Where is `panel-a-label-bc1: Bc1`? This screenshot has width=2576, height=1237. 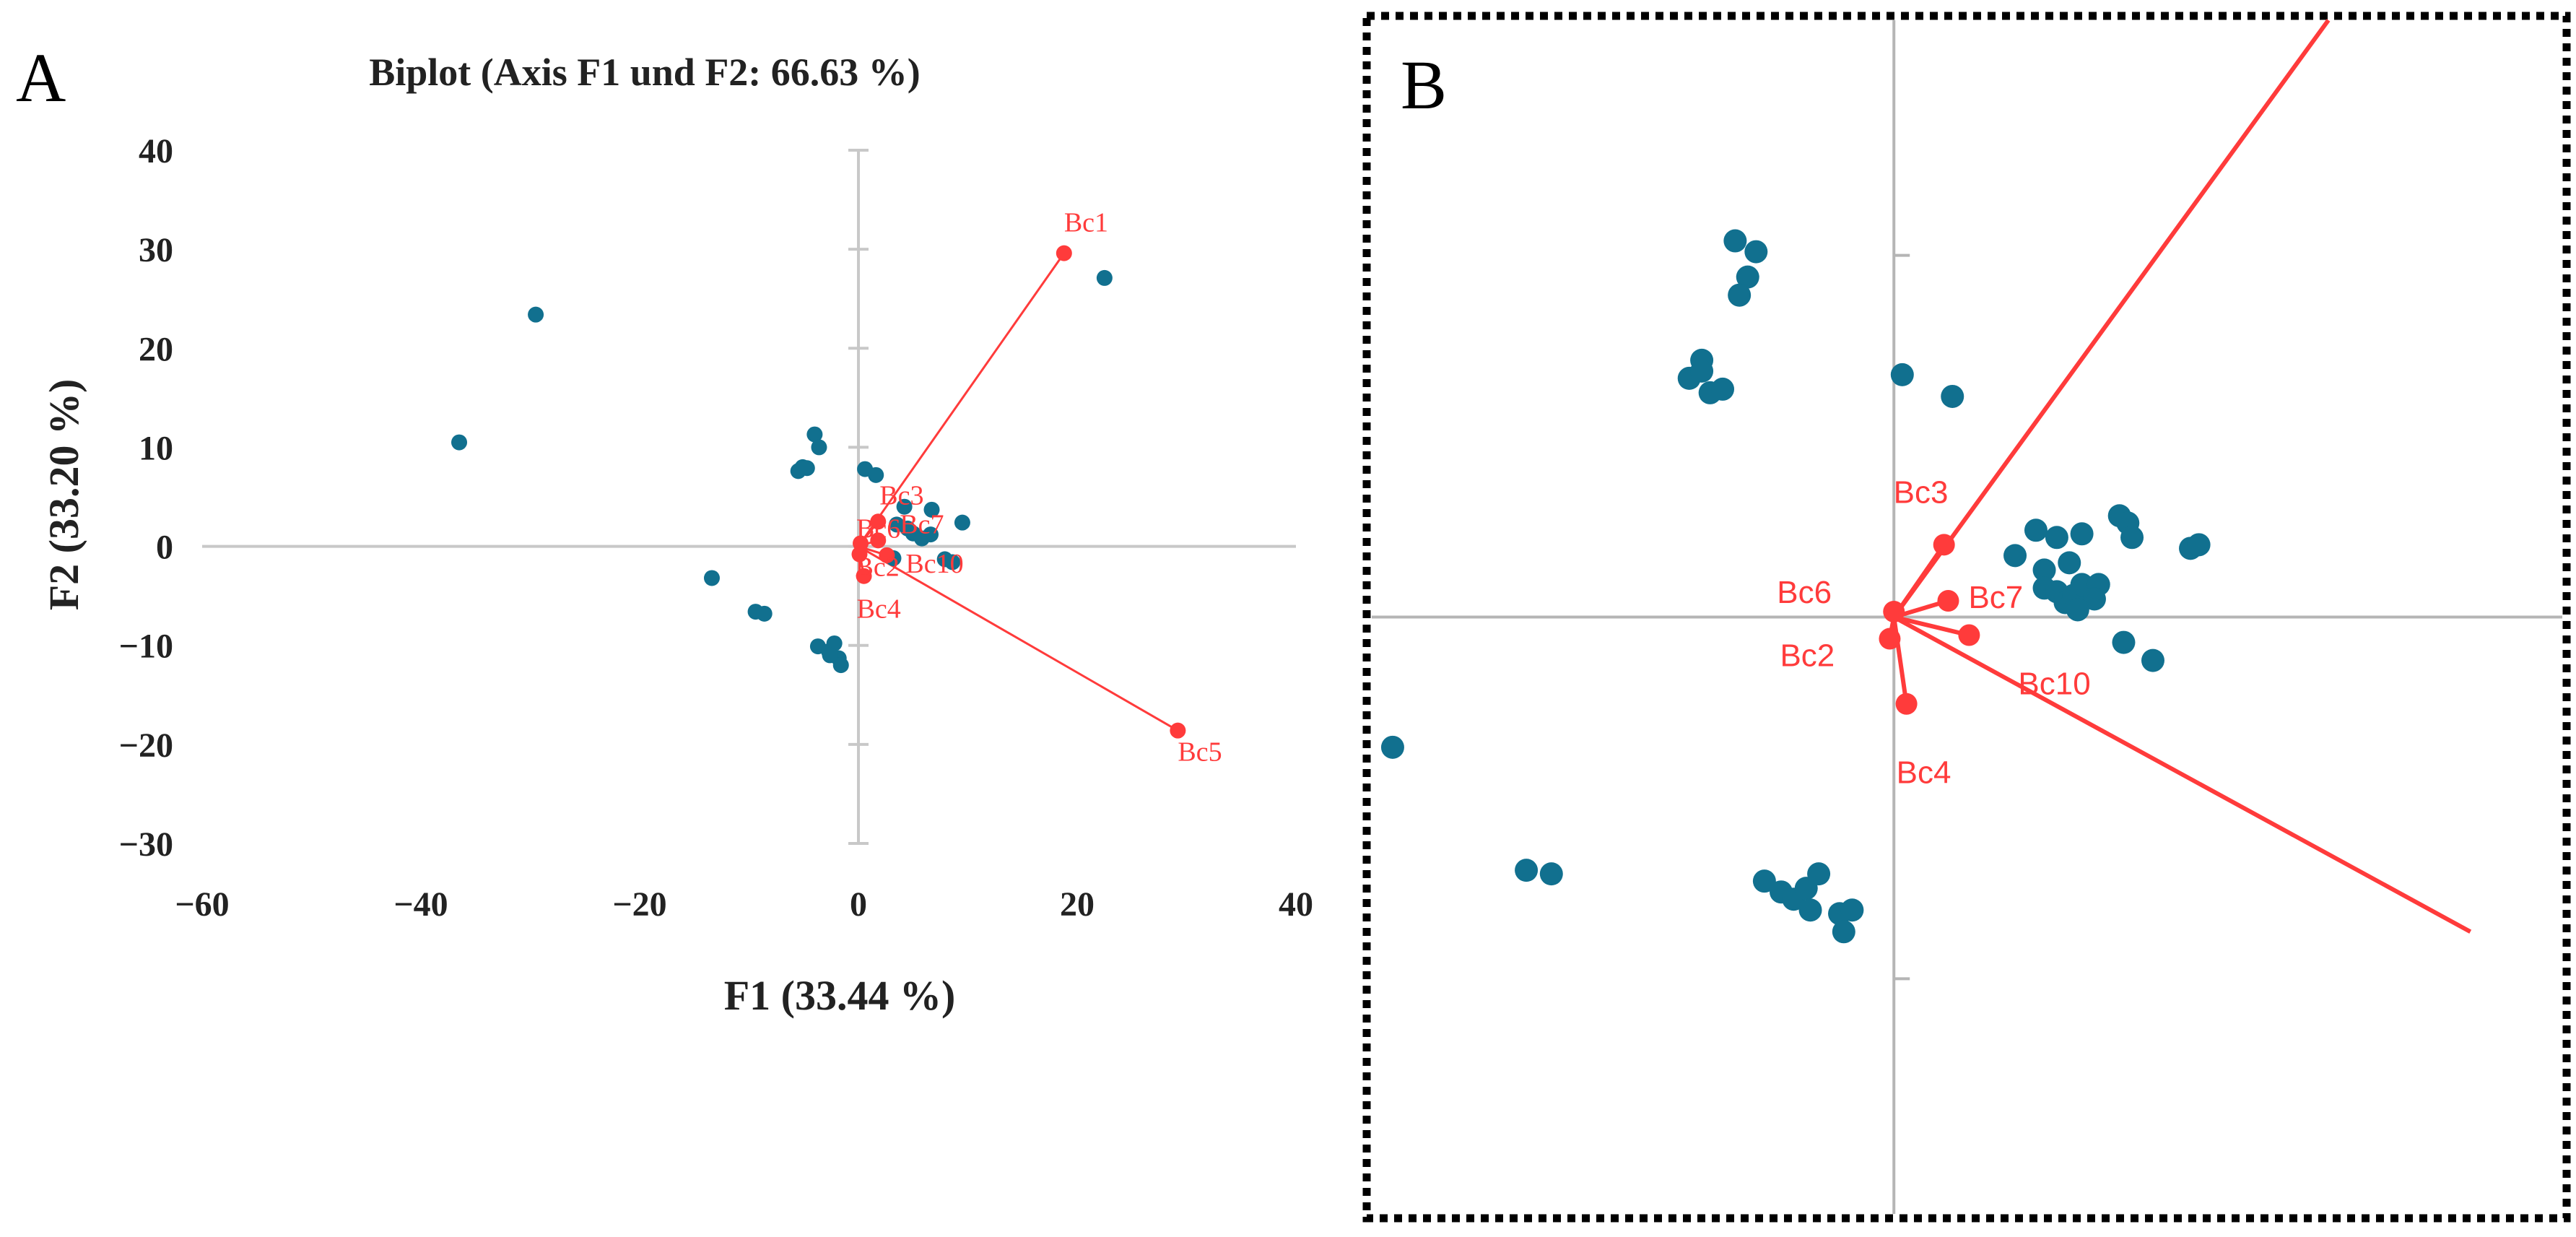
panel-a-label-bc1: Bc1 is located at coordinates (1086, 223).